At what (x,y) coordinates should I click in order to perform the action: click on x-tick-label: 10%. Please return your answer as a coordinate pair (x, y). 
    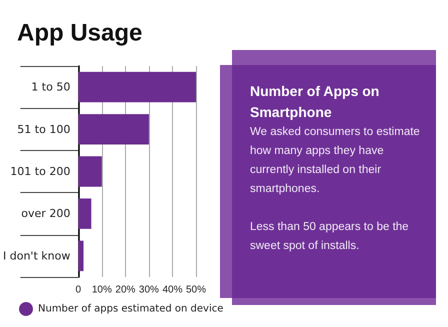
    Looking at the image, I should click on (102, 290).